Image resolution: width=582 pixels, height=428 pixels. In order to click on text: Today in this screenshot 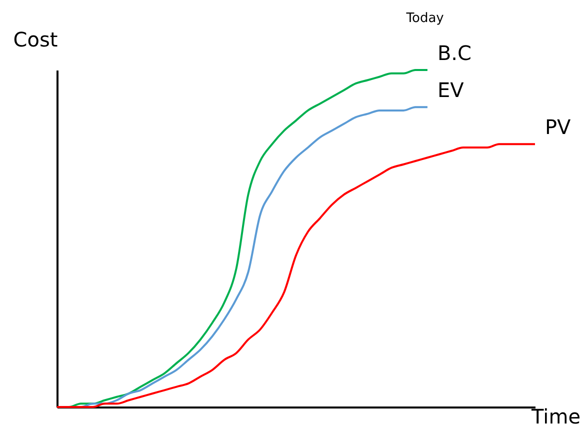, I will do `click(424, 18)`.